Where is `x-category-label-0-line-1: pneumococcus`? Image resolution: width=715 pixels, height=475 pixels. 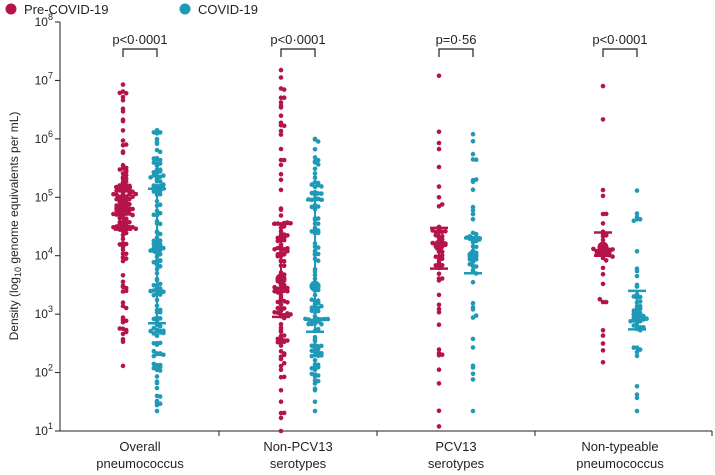 x-category-label-0-line-1: pneumococcus is located at coordinates (140, 463).